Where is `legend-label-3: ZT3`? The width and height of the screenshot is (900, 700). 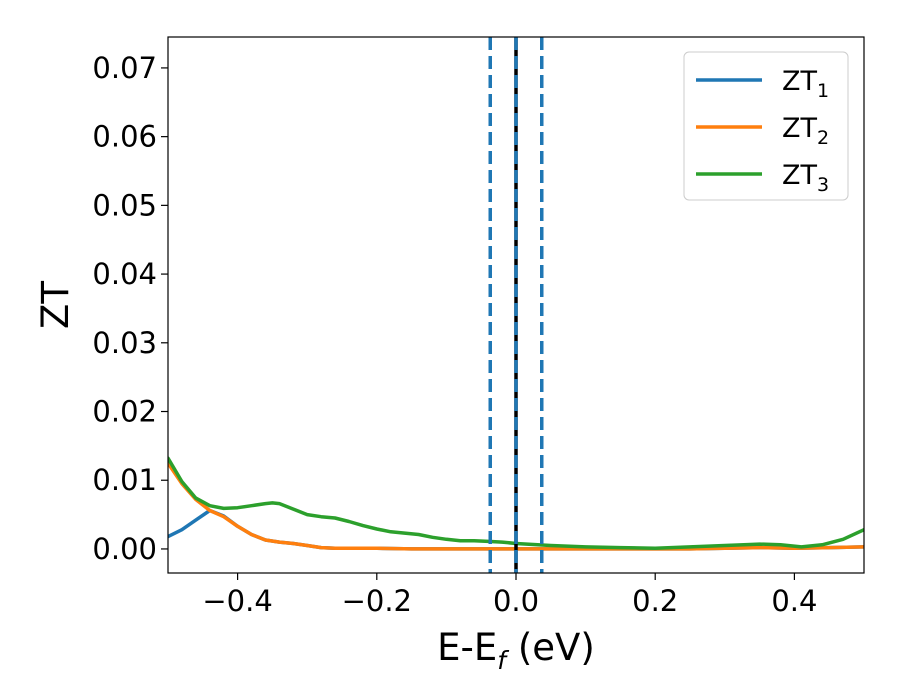 legend-label-3: ZT3 is located at coordinates (805, 178).